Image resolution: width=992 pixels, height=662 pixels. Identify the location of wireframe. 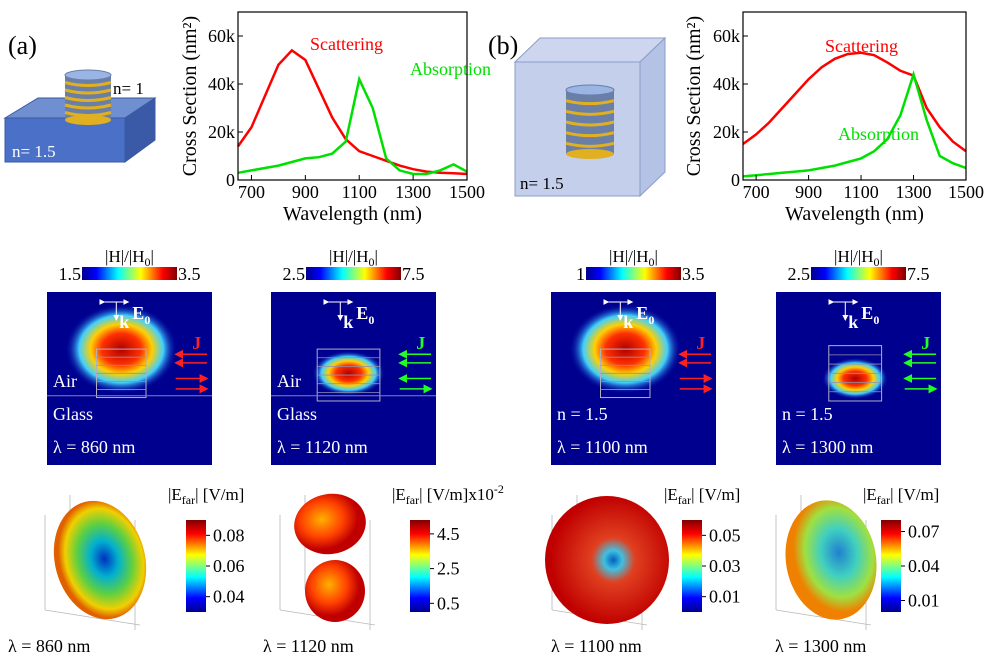
(92, 617).